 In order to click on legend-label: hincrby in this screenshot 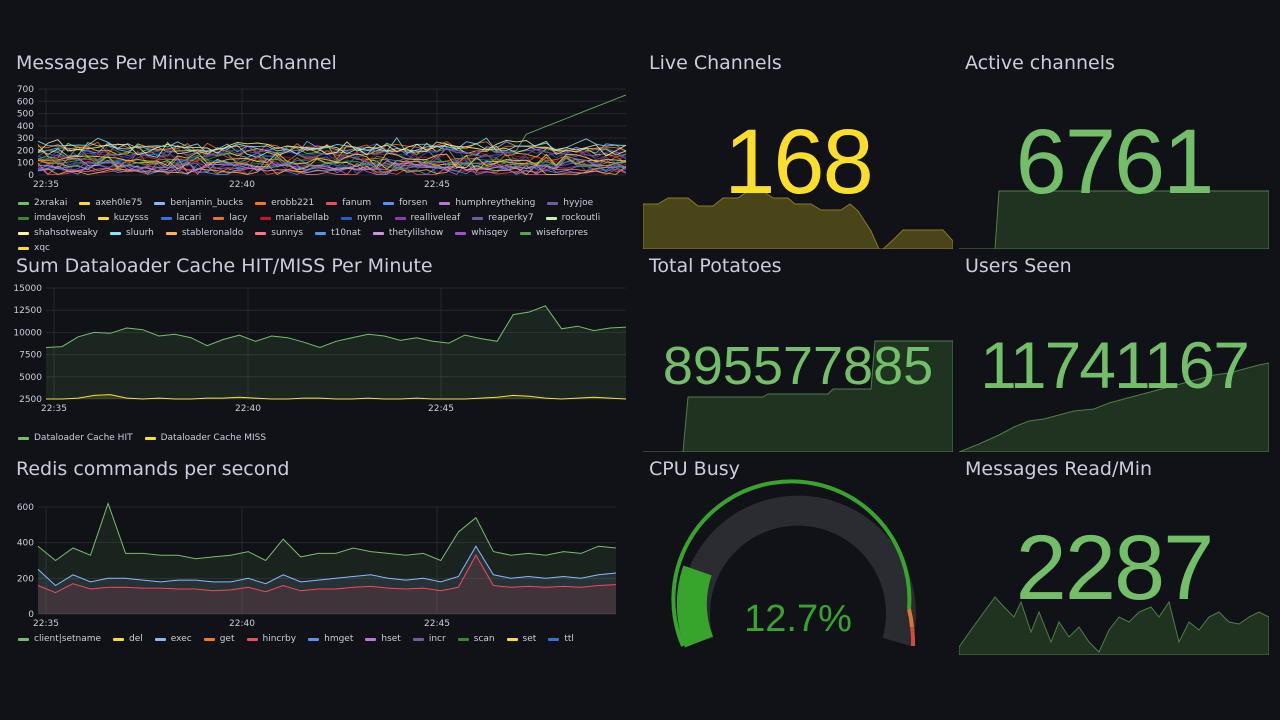, I will do `click(279, 639)`.